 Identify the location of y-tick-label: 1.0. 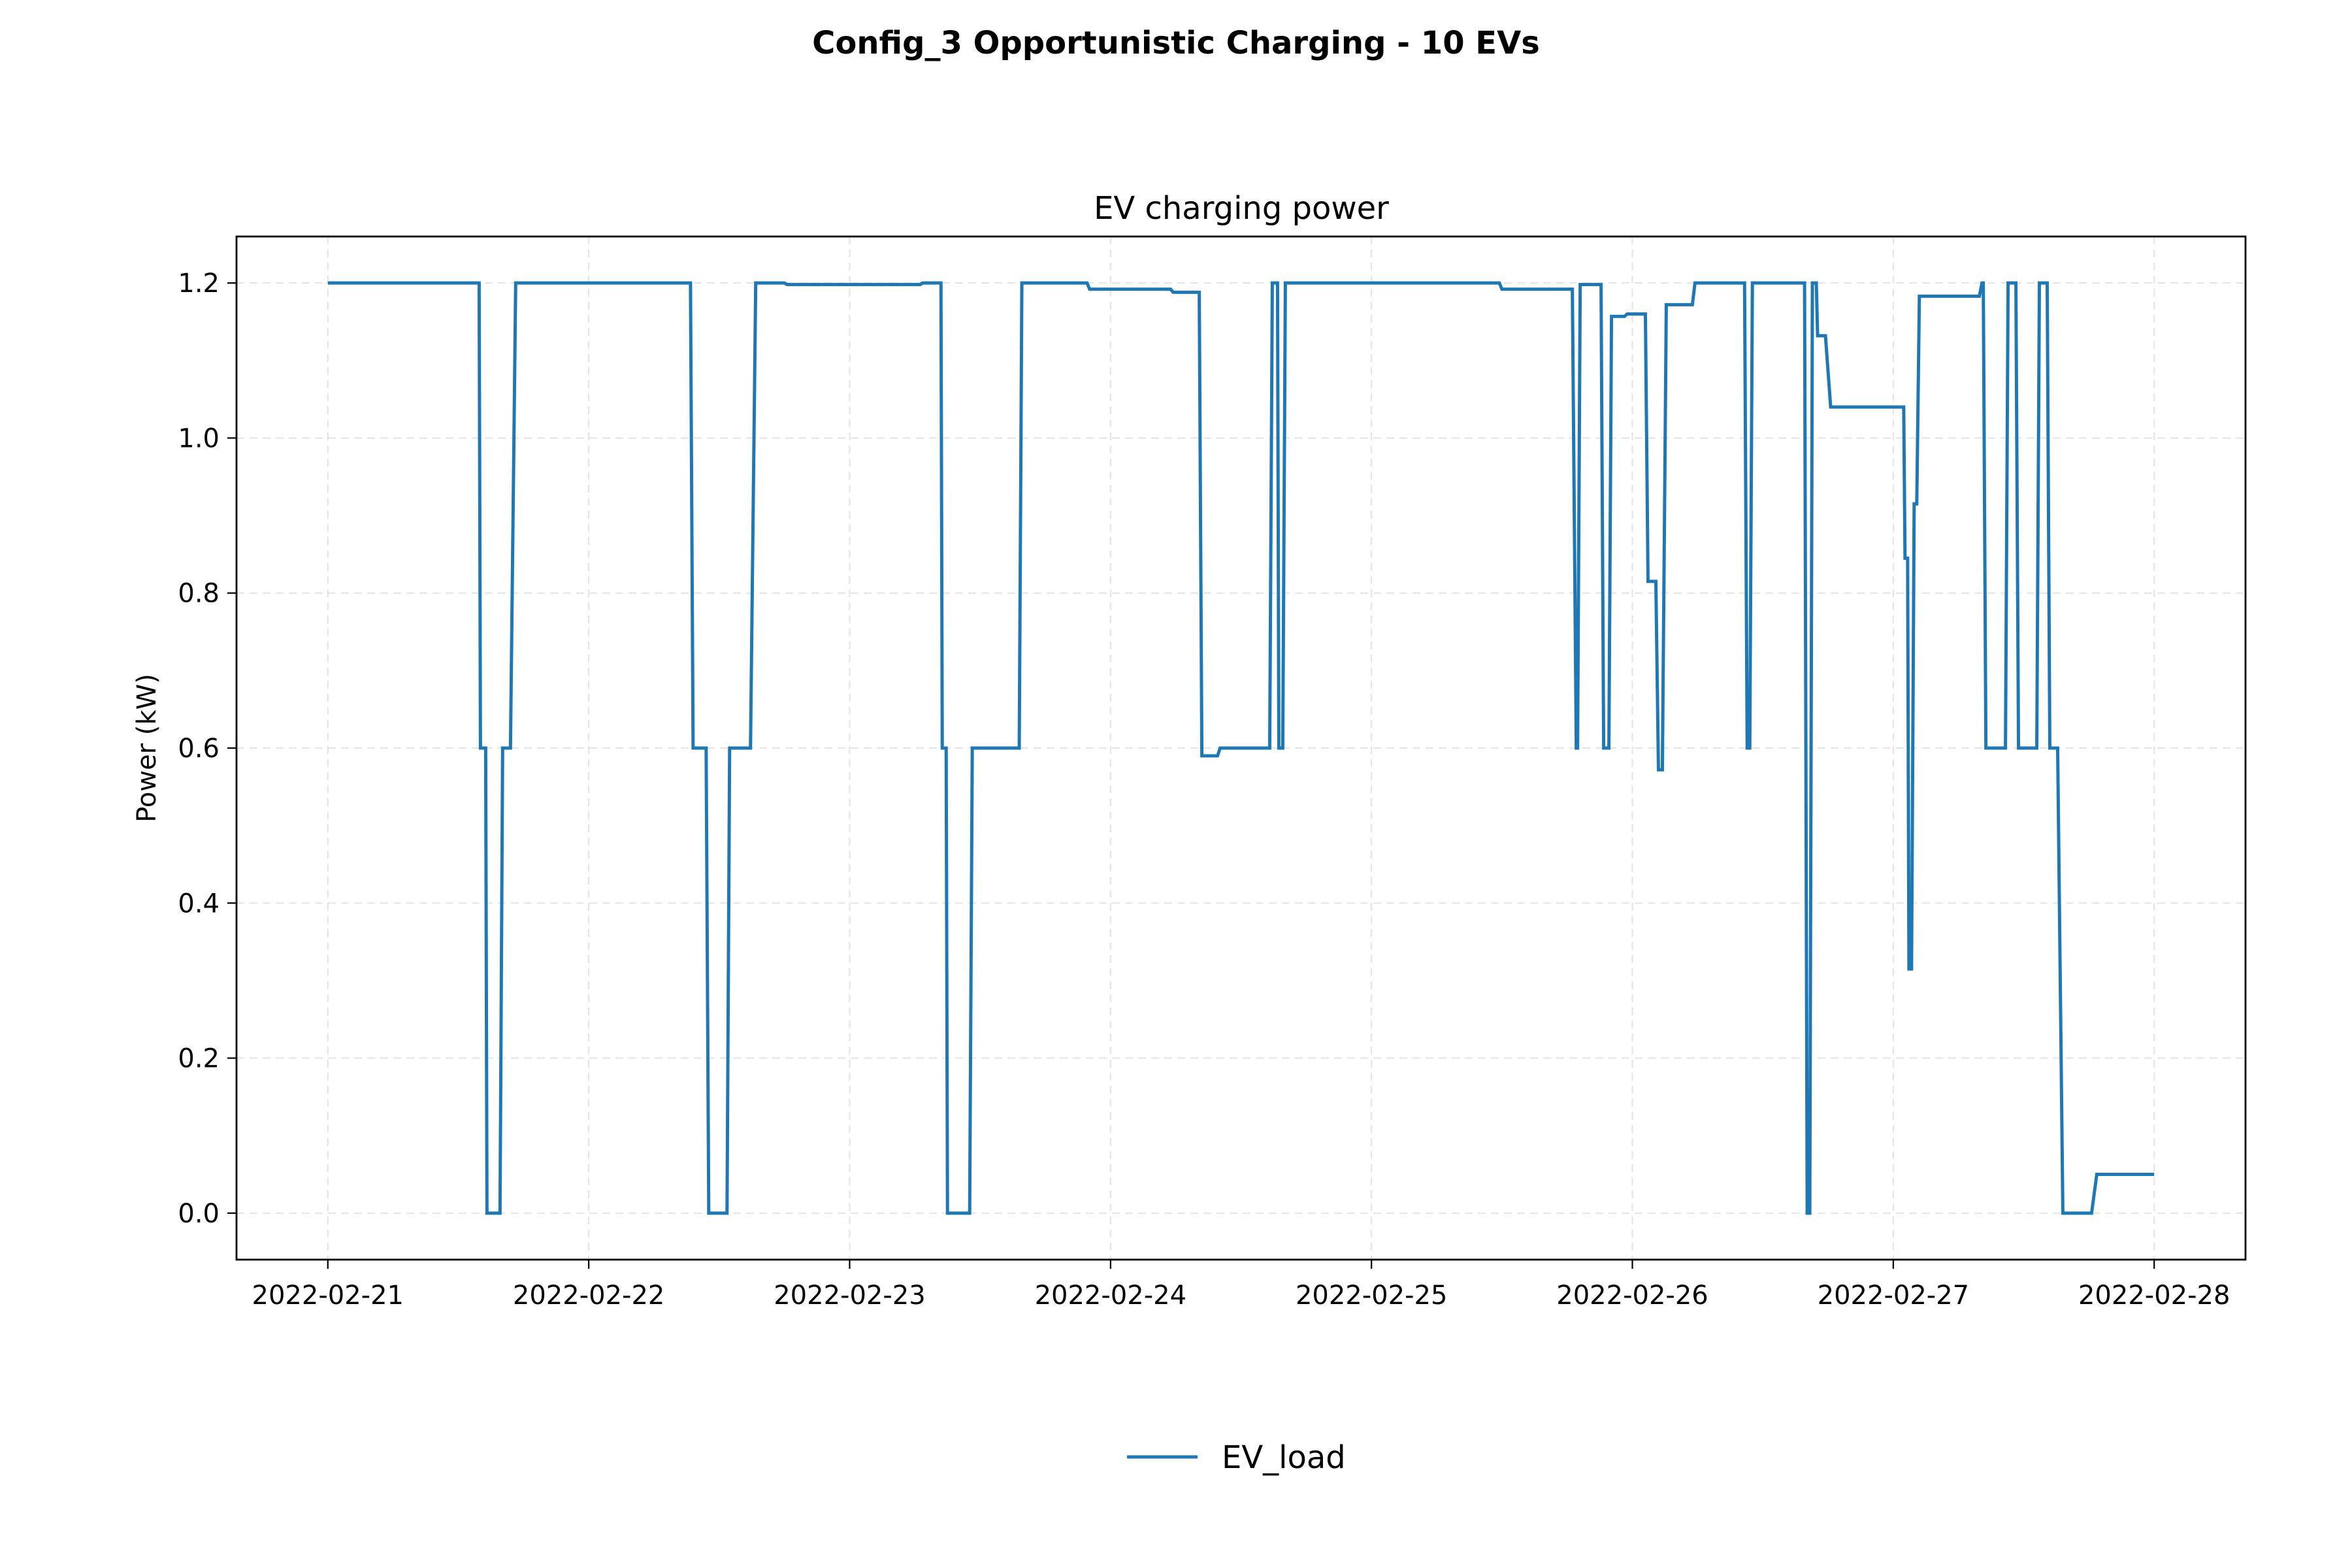
(199, 438).